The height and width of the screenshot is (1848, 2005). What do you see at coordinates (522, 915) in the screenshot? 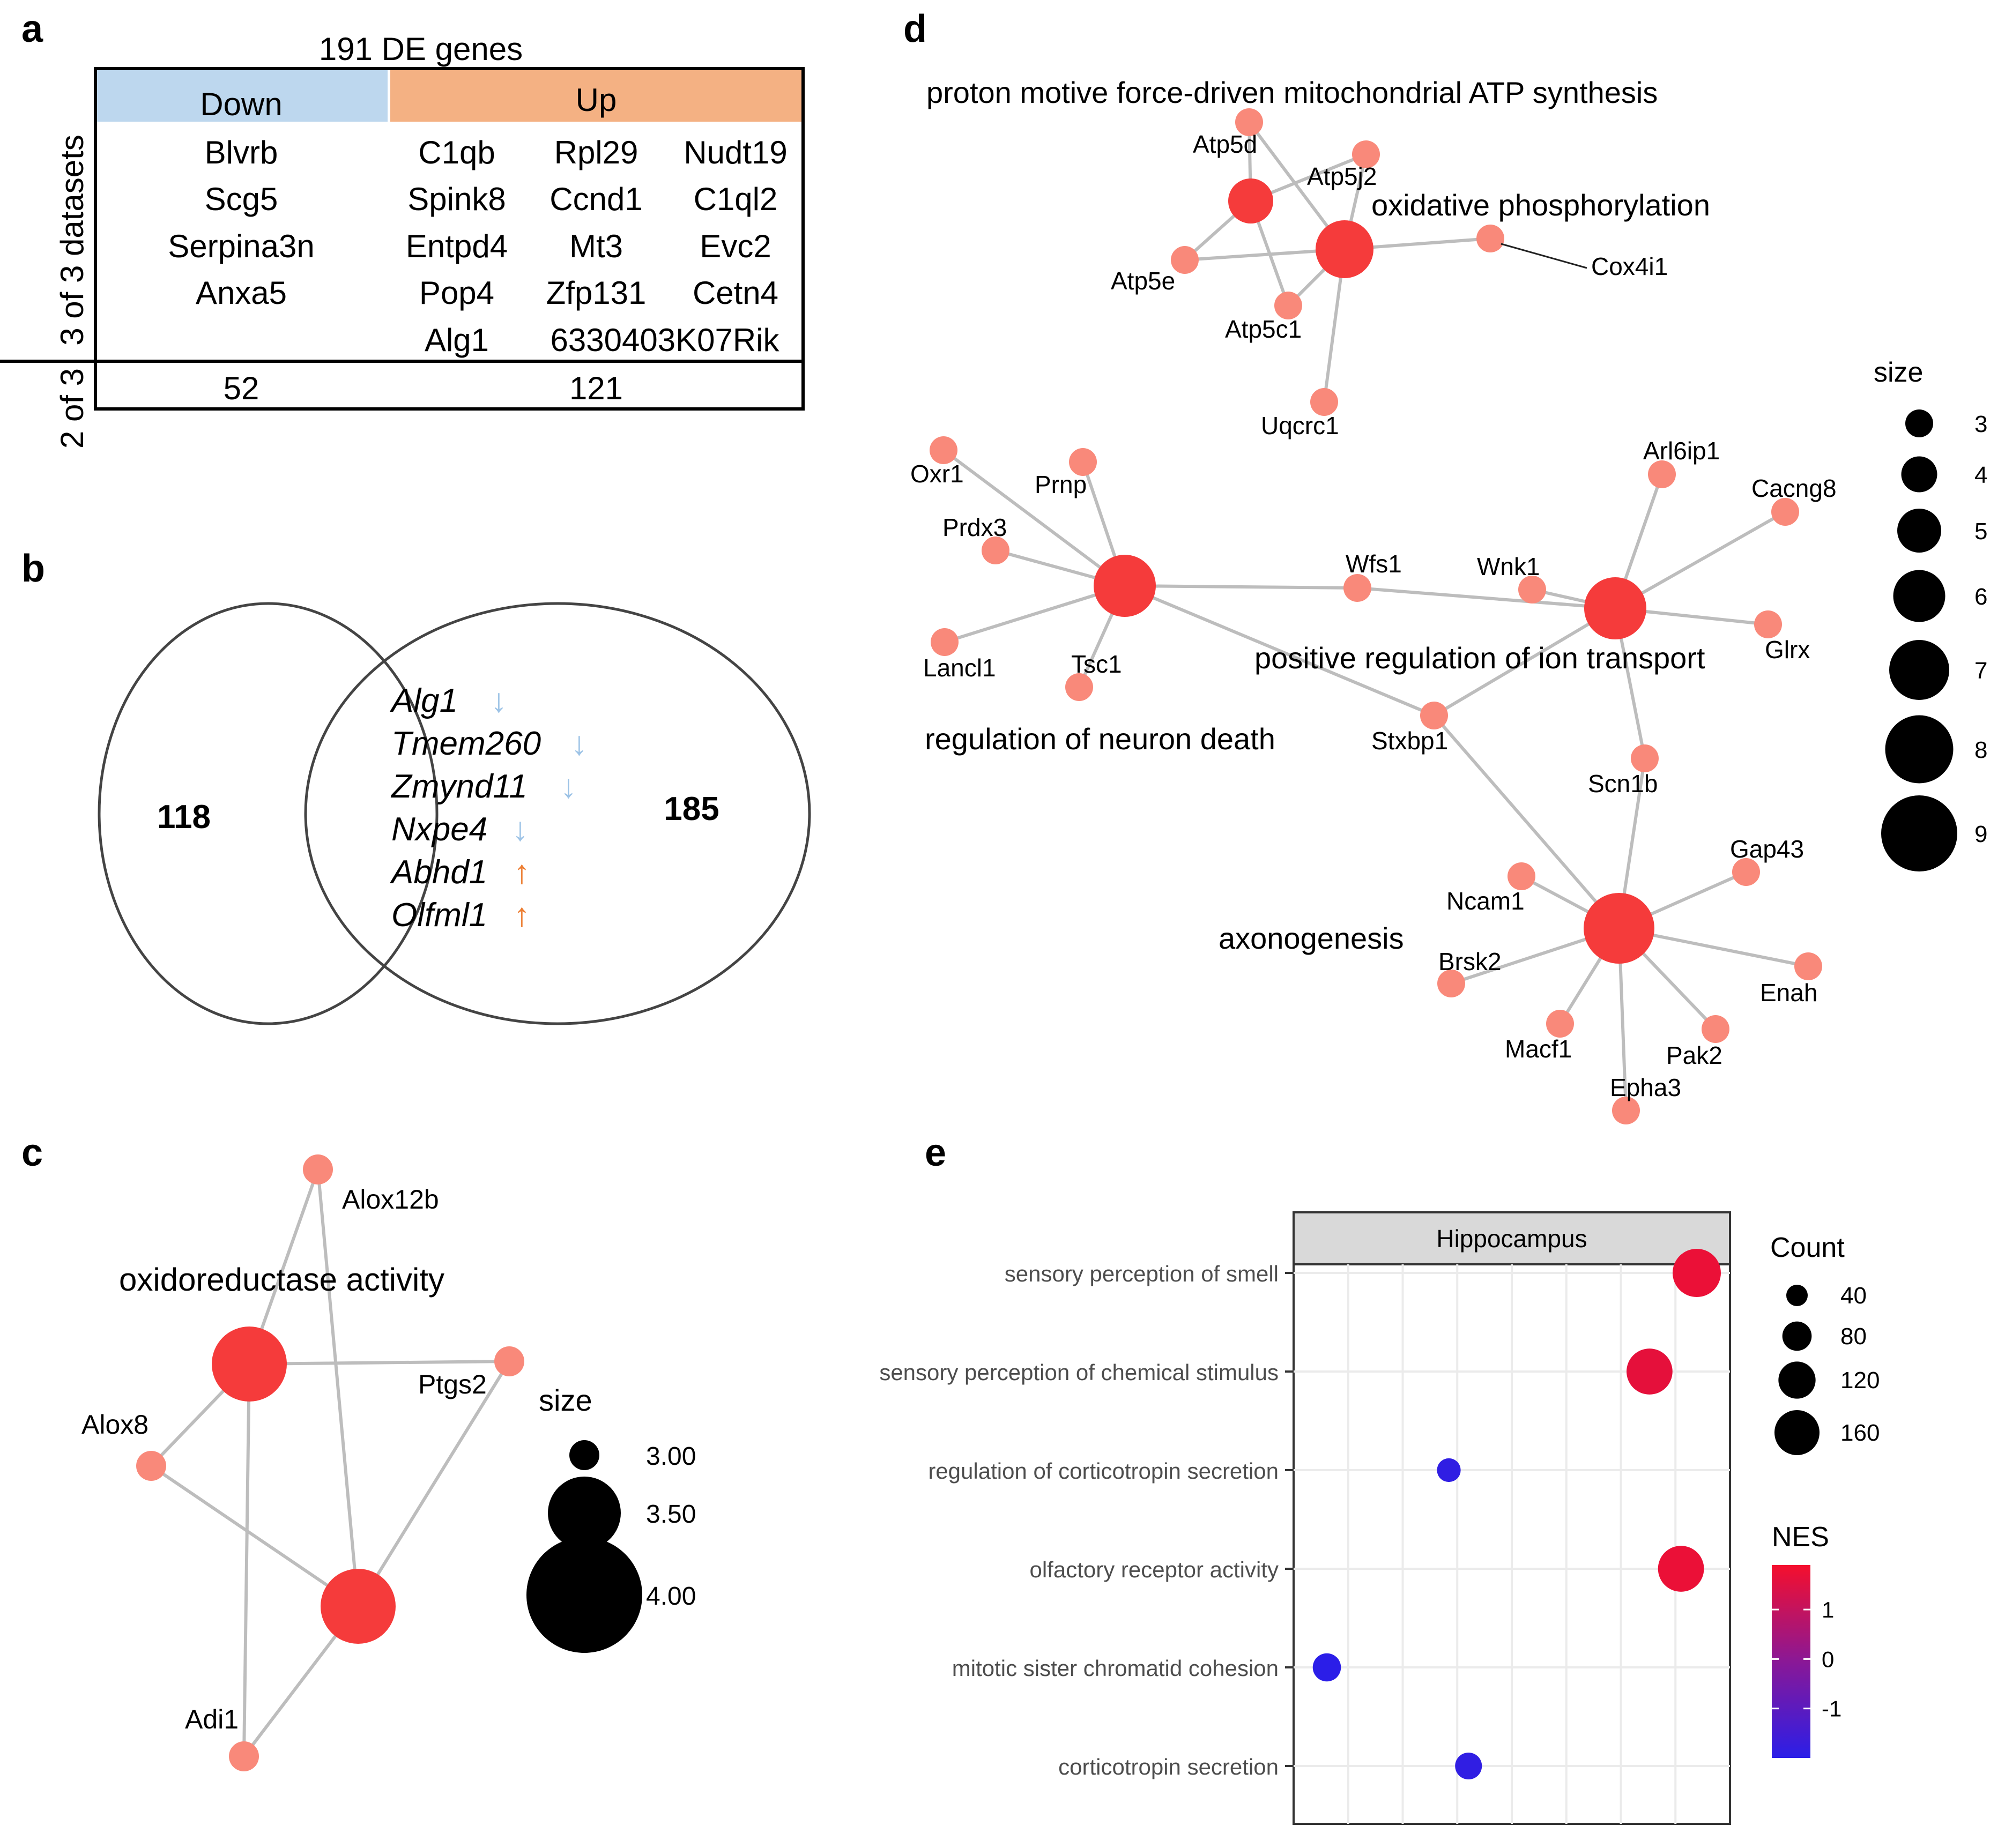
I see `venn-gene-arrow-up: ↑` at bounding box center [522, 915].